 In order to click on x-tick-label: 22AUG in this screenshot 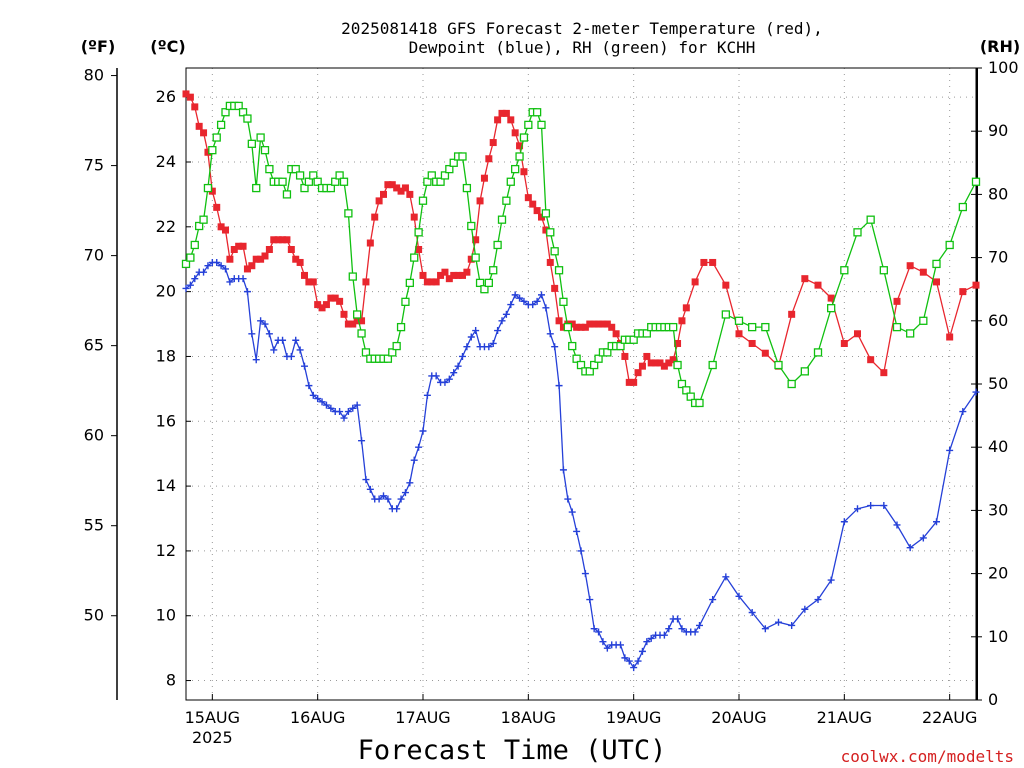, I will do `click(949, 717)`.